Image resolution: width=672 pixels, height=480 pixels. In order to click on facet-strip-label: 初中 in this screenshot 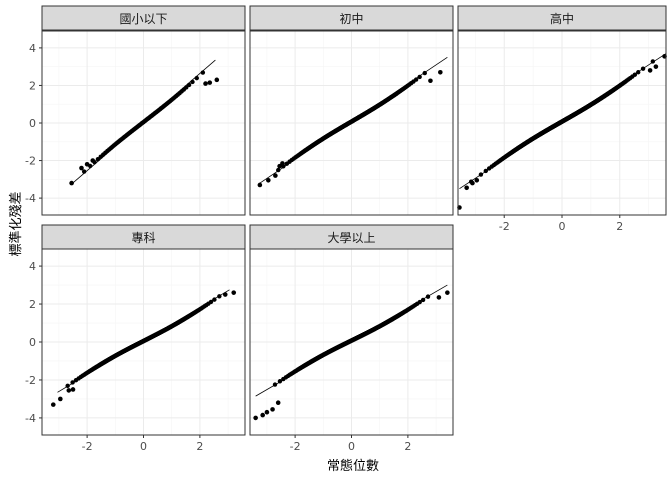, I will do `click(351, 18)`.